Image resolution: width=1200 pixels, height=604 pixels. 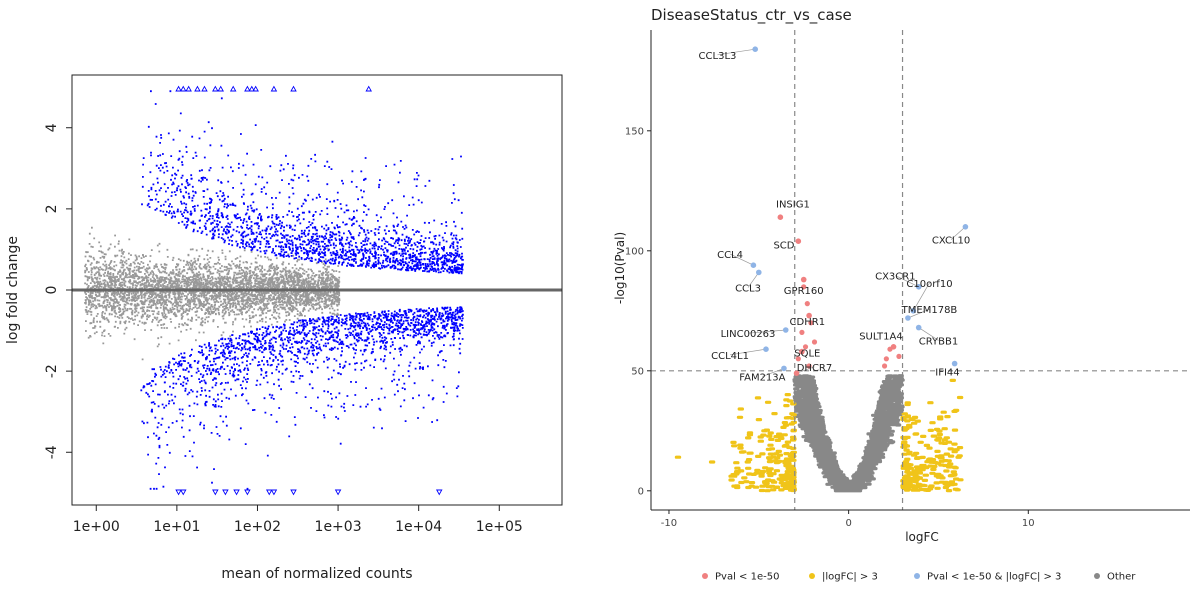 What do you see at coordinates (52, 290) in the screenshot?
I see `ma-y-tick-label-2: 0` at bounding box center [52, 290].